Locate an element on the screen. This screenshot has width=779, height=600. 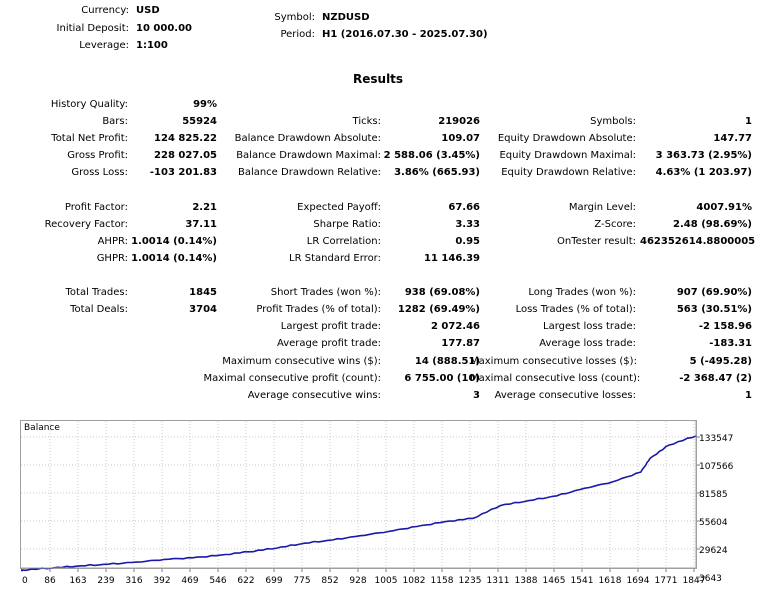
y-tick-label: 3643 is located at coordinates (710, 579).